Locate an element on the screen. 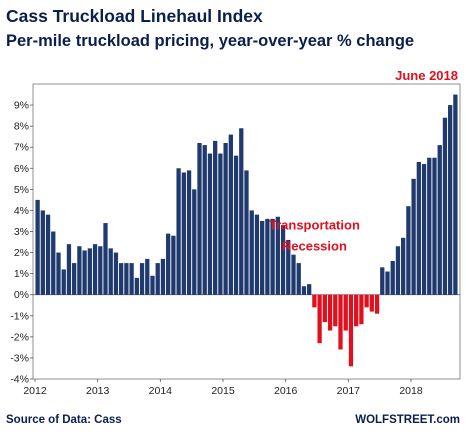 Image resolution: width=466 pixels, height=439 pixels. x-tick-label: 2017 is located at coordinates (349, 391).